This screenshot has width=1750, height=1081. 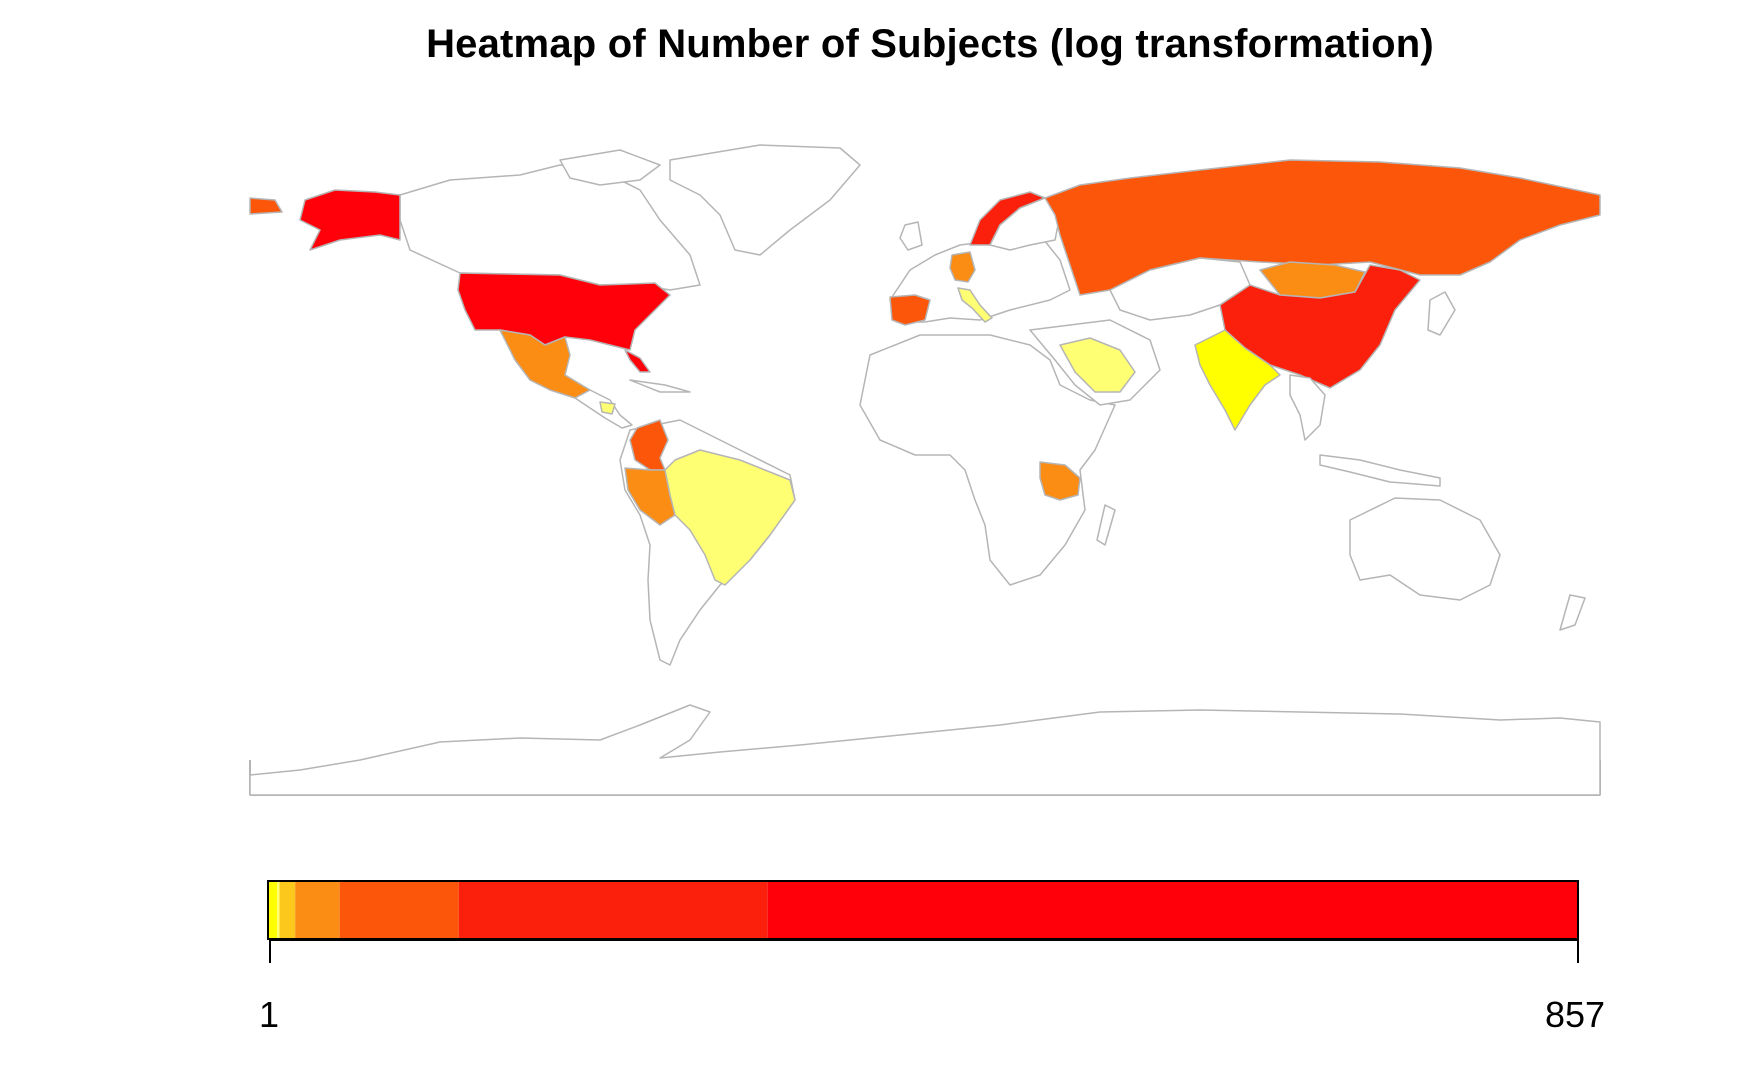 What do you see at coordinates (1380, 470) in the screenshot?
I see `indonesia-shape` at bounding box center [1380, 470].